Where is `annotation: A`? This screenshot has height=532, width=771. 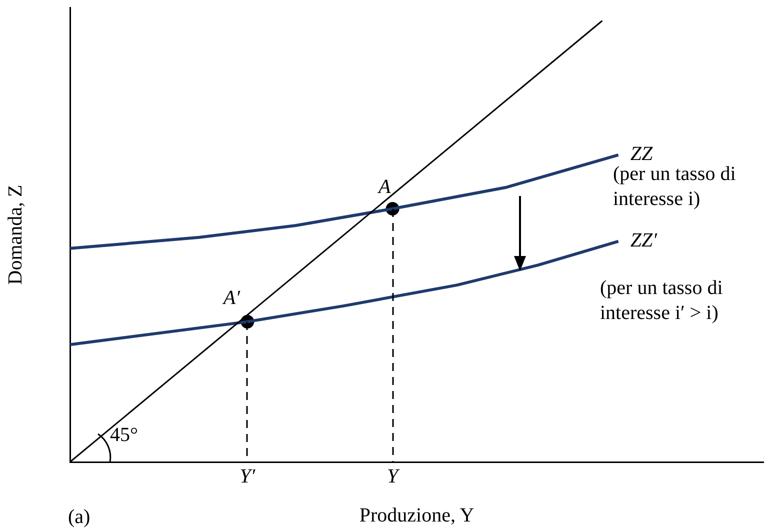
annotation: A is located at coordinates (384, 187).